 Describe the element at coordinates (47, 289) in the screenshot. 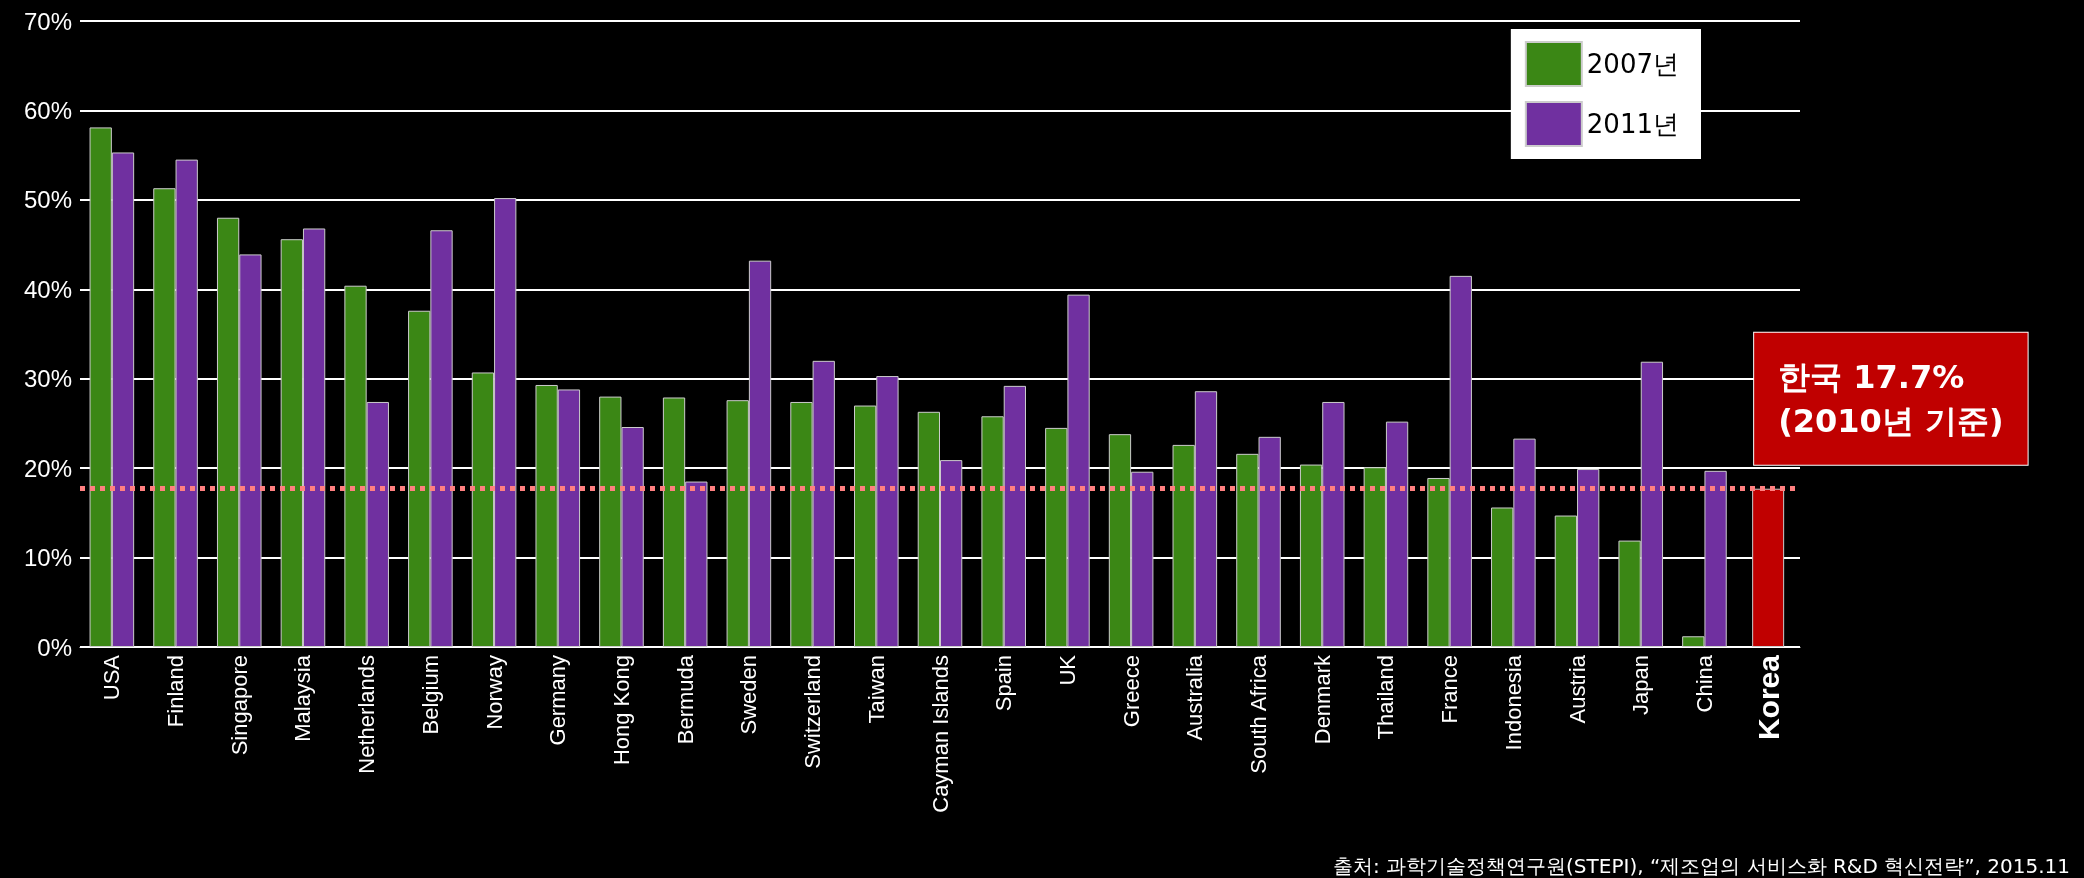

I see `y-tick-label: 40%` at that location.